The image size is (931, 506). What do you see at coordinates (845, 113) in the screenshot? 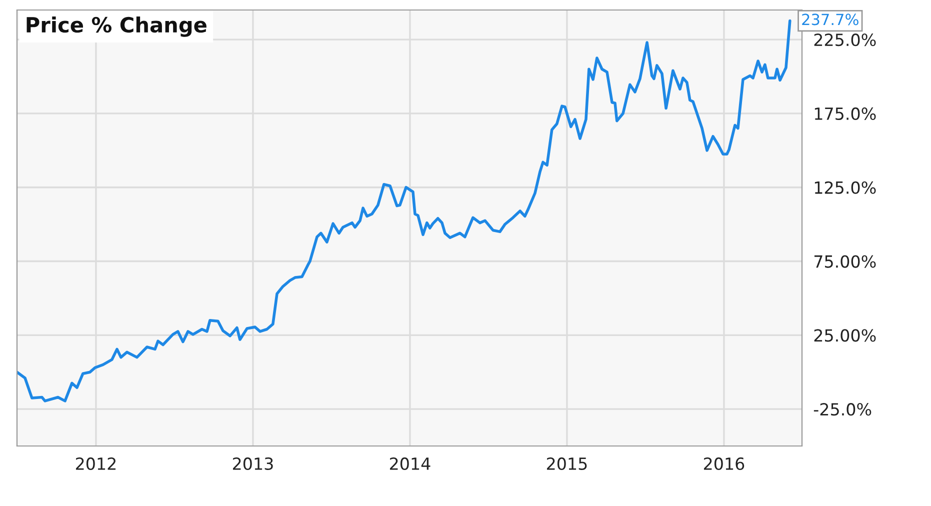
I see `y-tick-label: 175.0%` at bounding box center [845, 113].